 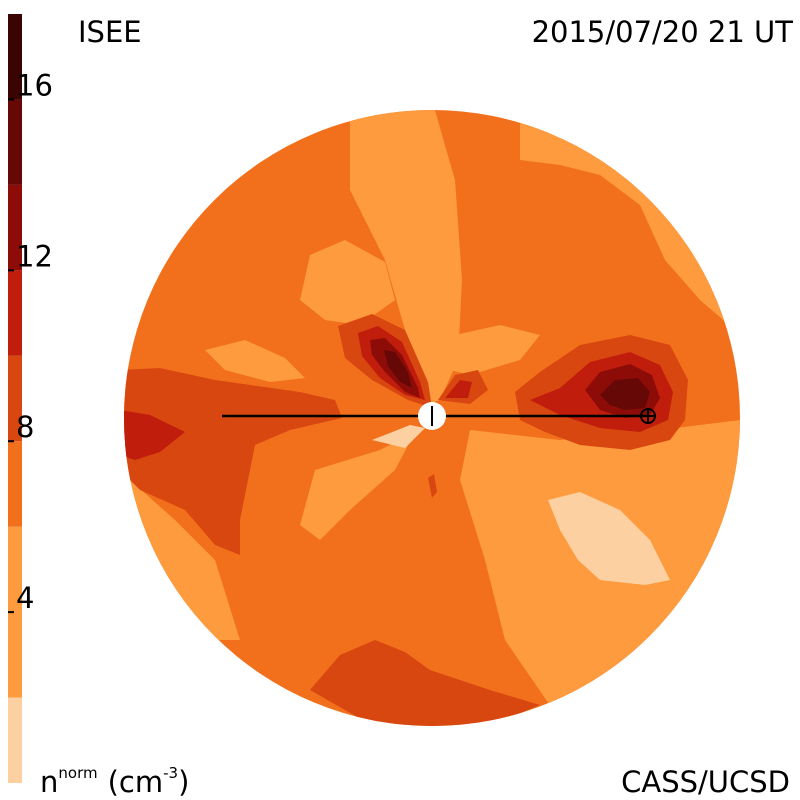 What do you see at coordinates (398, 436) in the screenshot?
I see `contour-palest-sun-wedge` at bounding box center [398, 436].